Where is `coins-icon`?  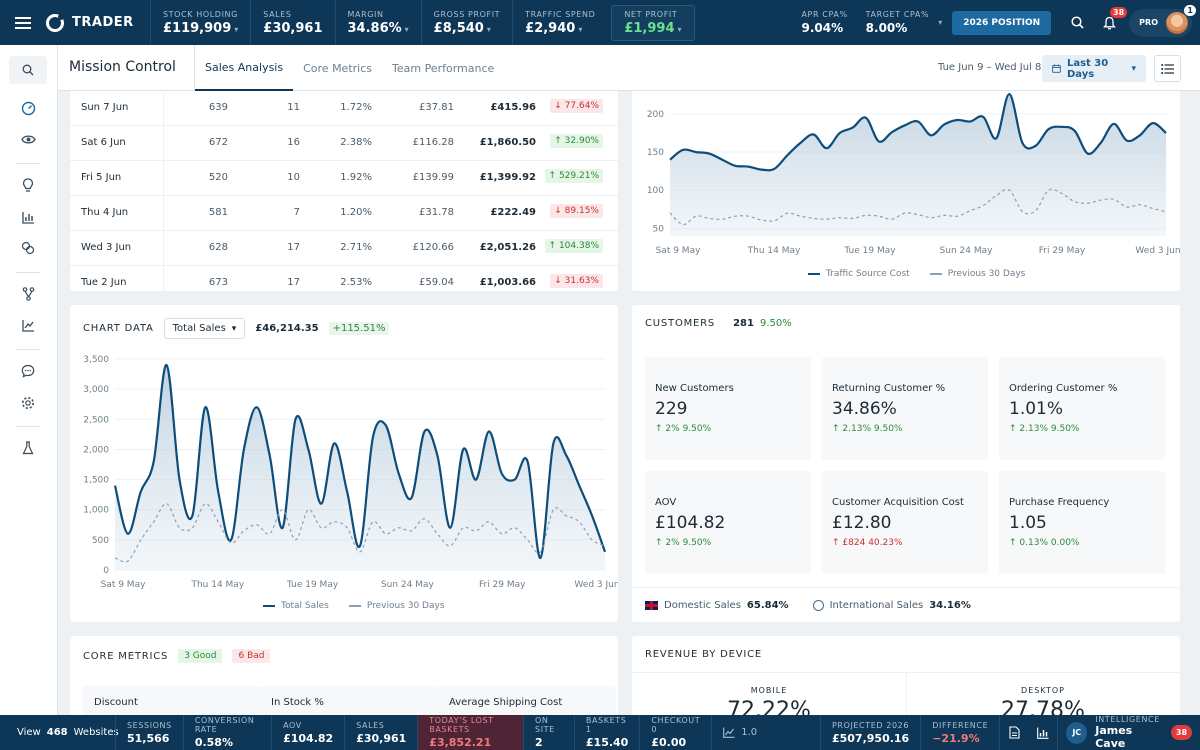
coins-icon is located at coordinates (28, 248).